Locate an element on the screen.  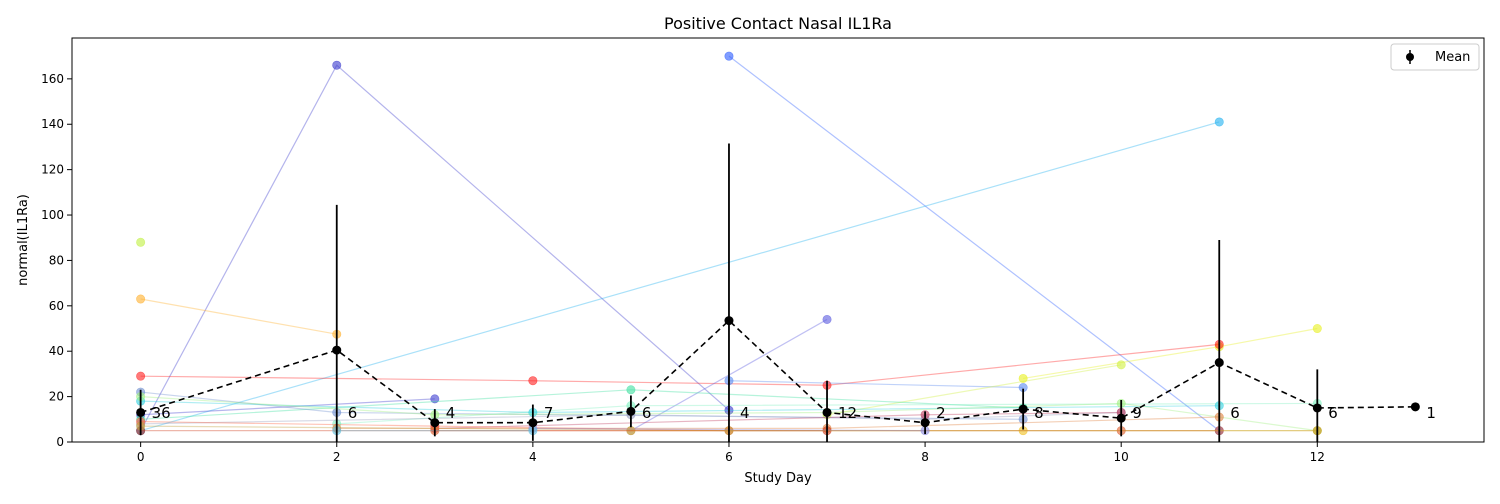
y-tick-label: 140 is located at coordinates (52, 124).